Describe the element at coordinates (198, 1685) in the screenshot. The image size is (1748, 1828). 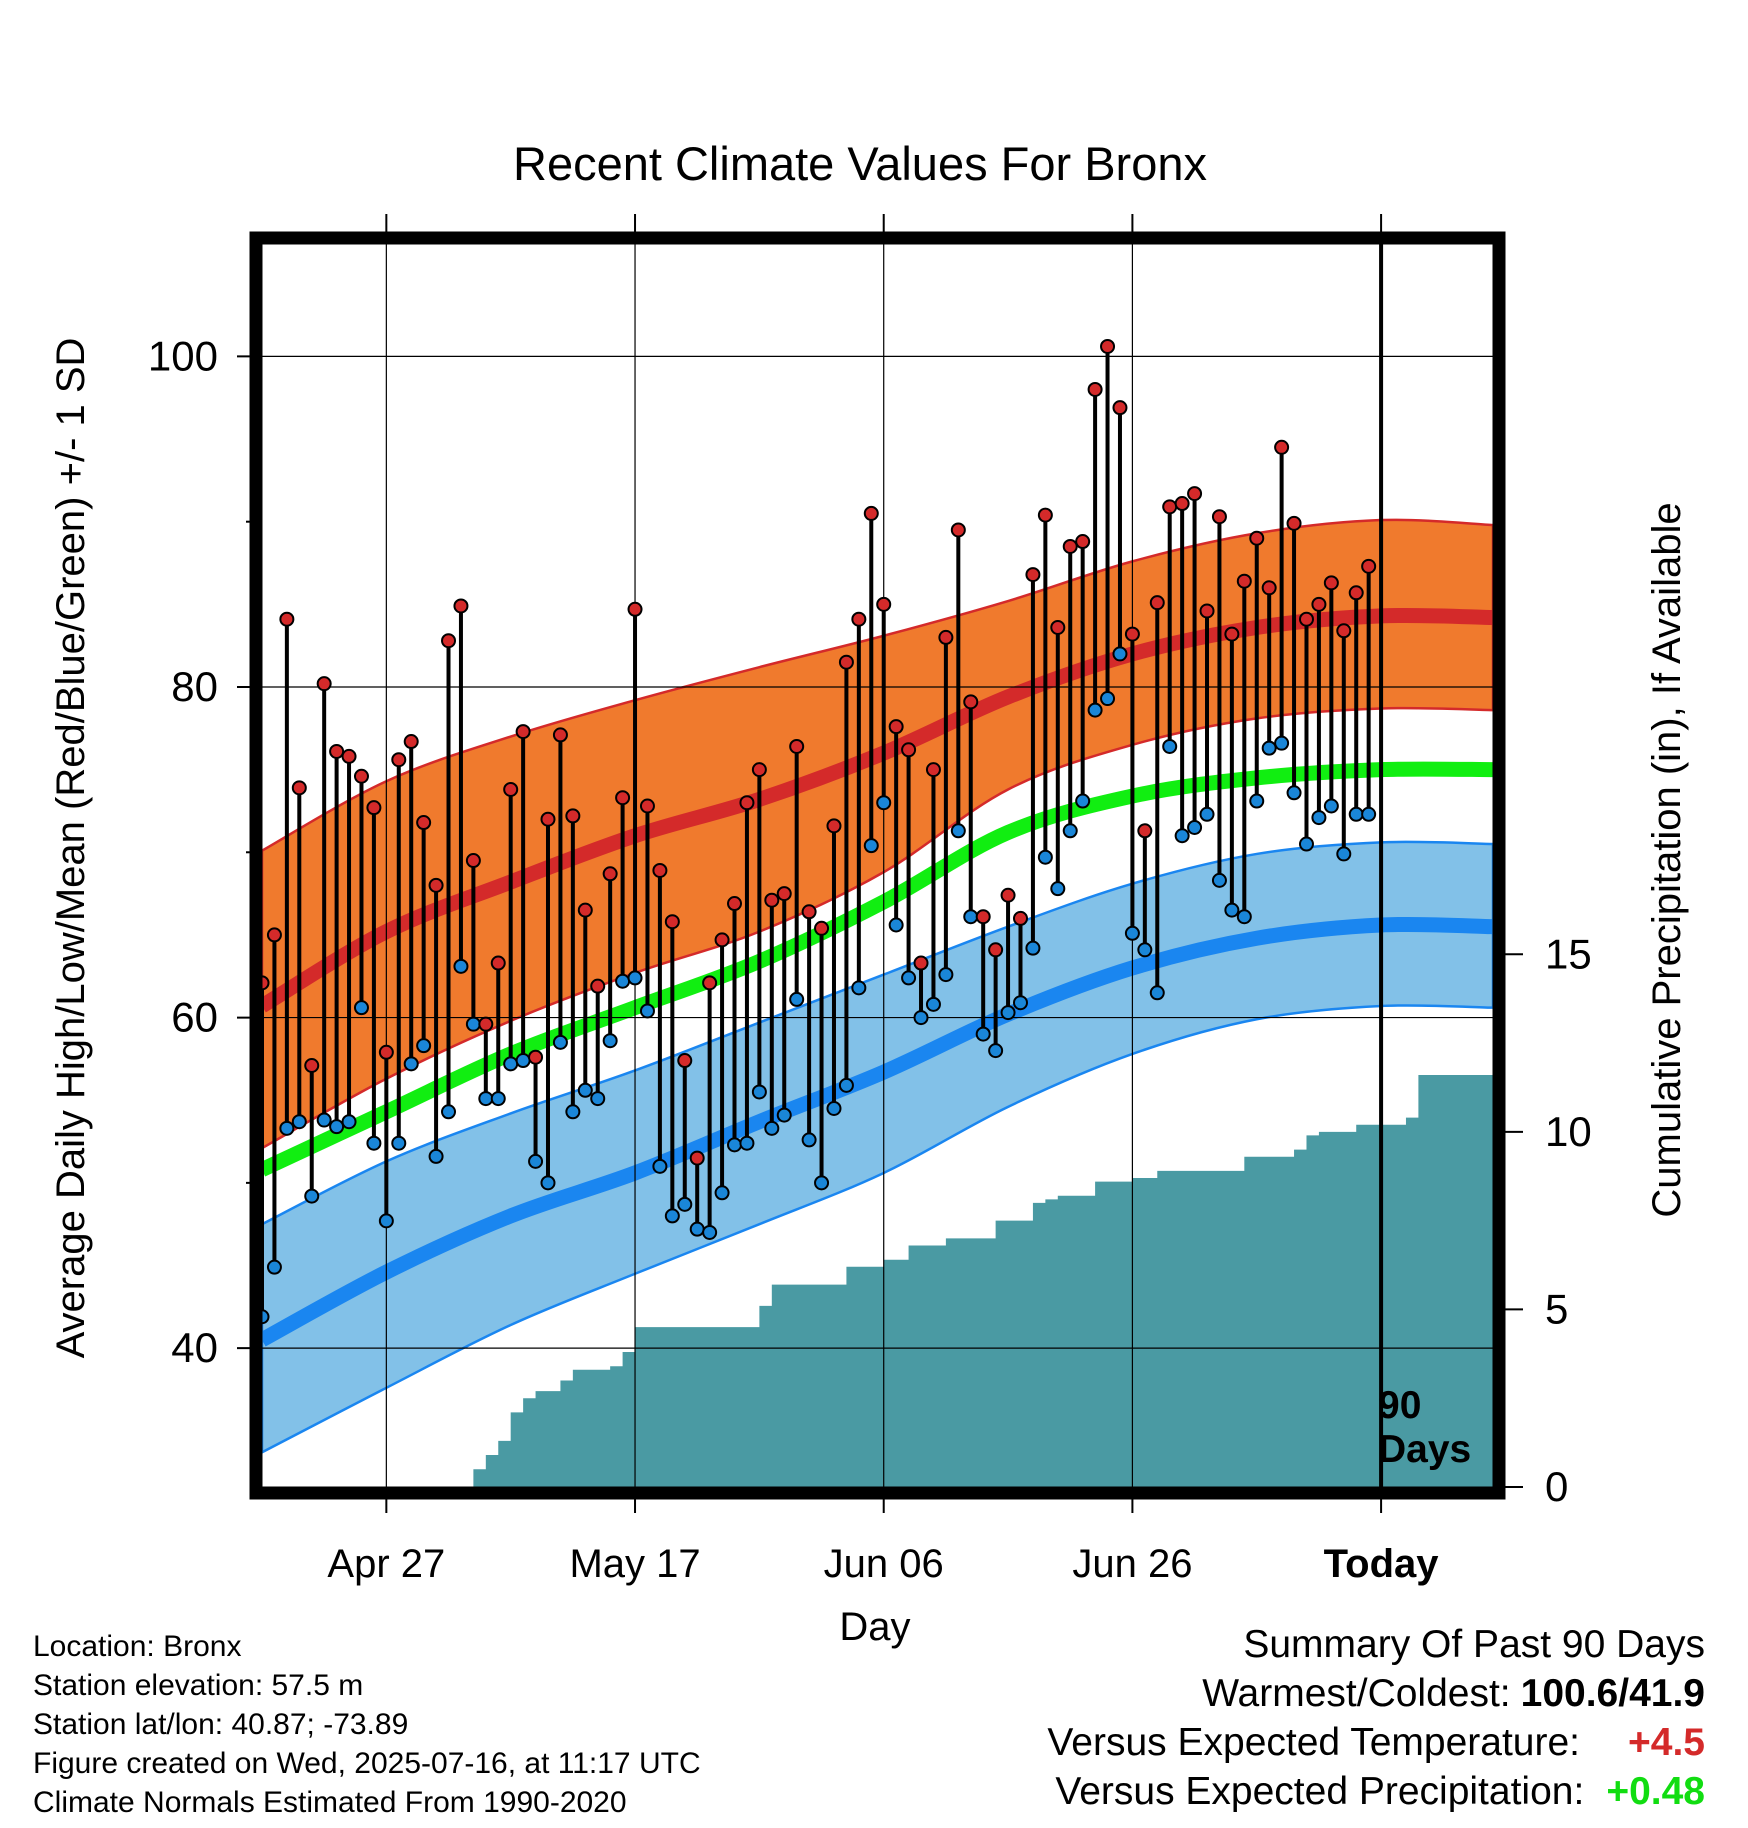
I see `info-elevation: Station elevation: 57.5 m` at that location.